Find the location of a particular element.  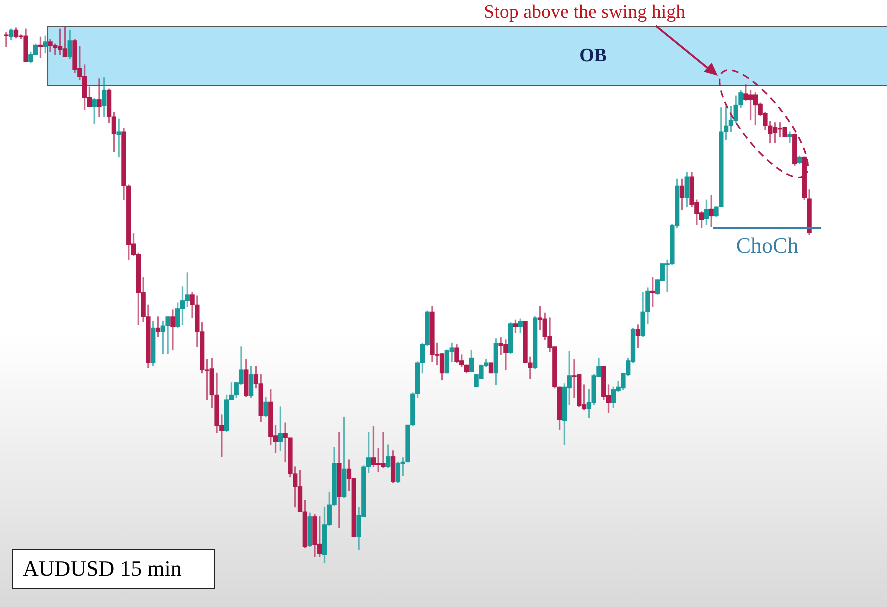

ref-line-label: ChoCh is located at coordinates (767, 245).